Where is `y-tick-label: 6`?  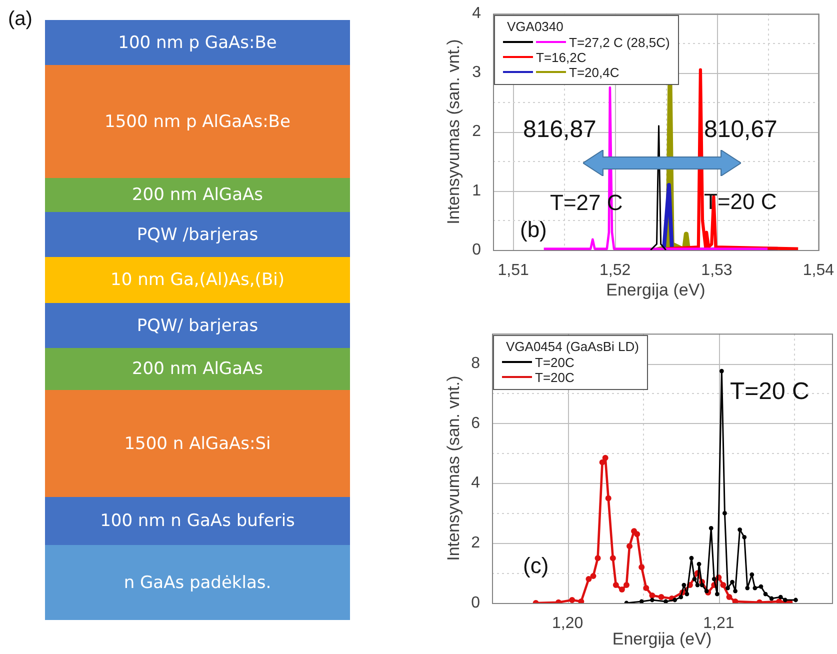 y-tick-label: 6 is located at coordinates (475, 423).